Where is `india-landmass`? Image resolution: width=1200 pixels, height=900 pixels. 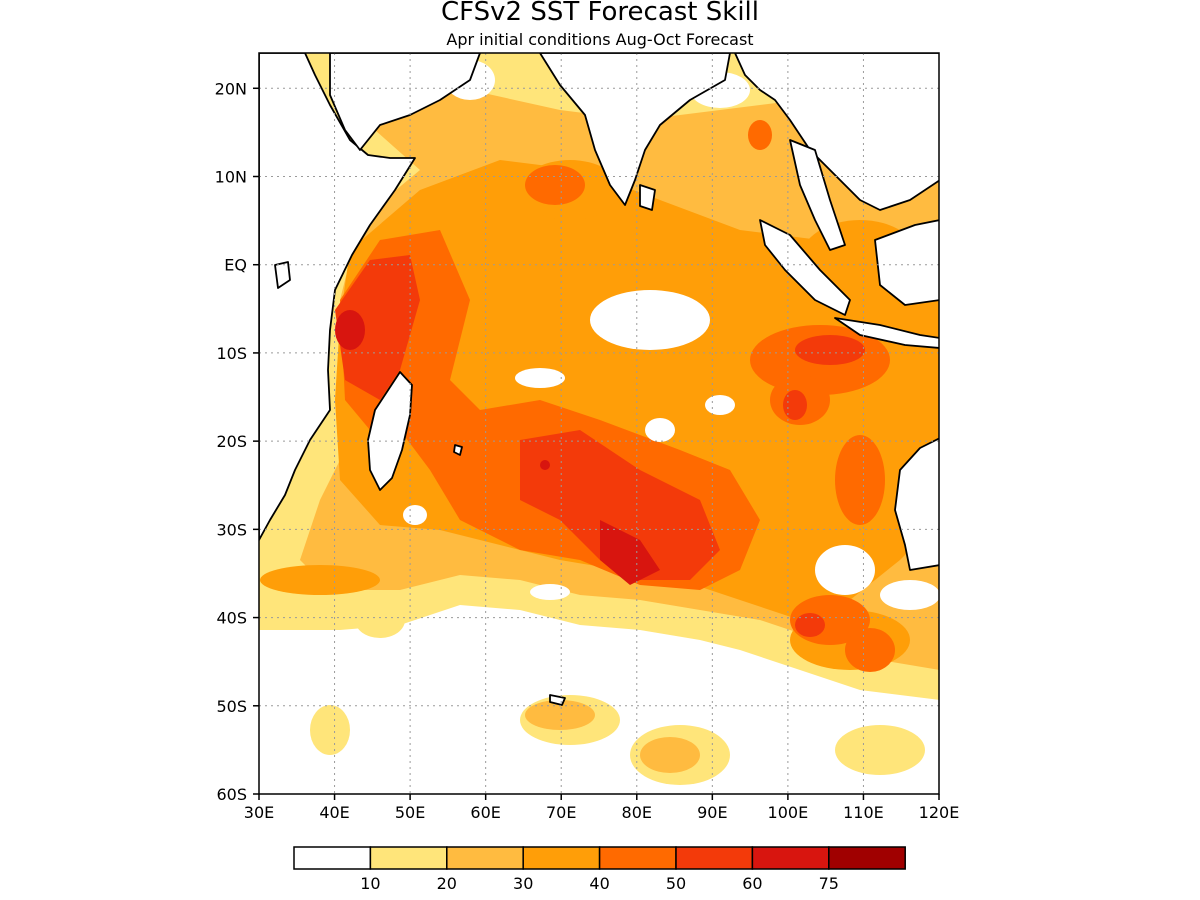
india-landmass is located at coordinates (635, 129).